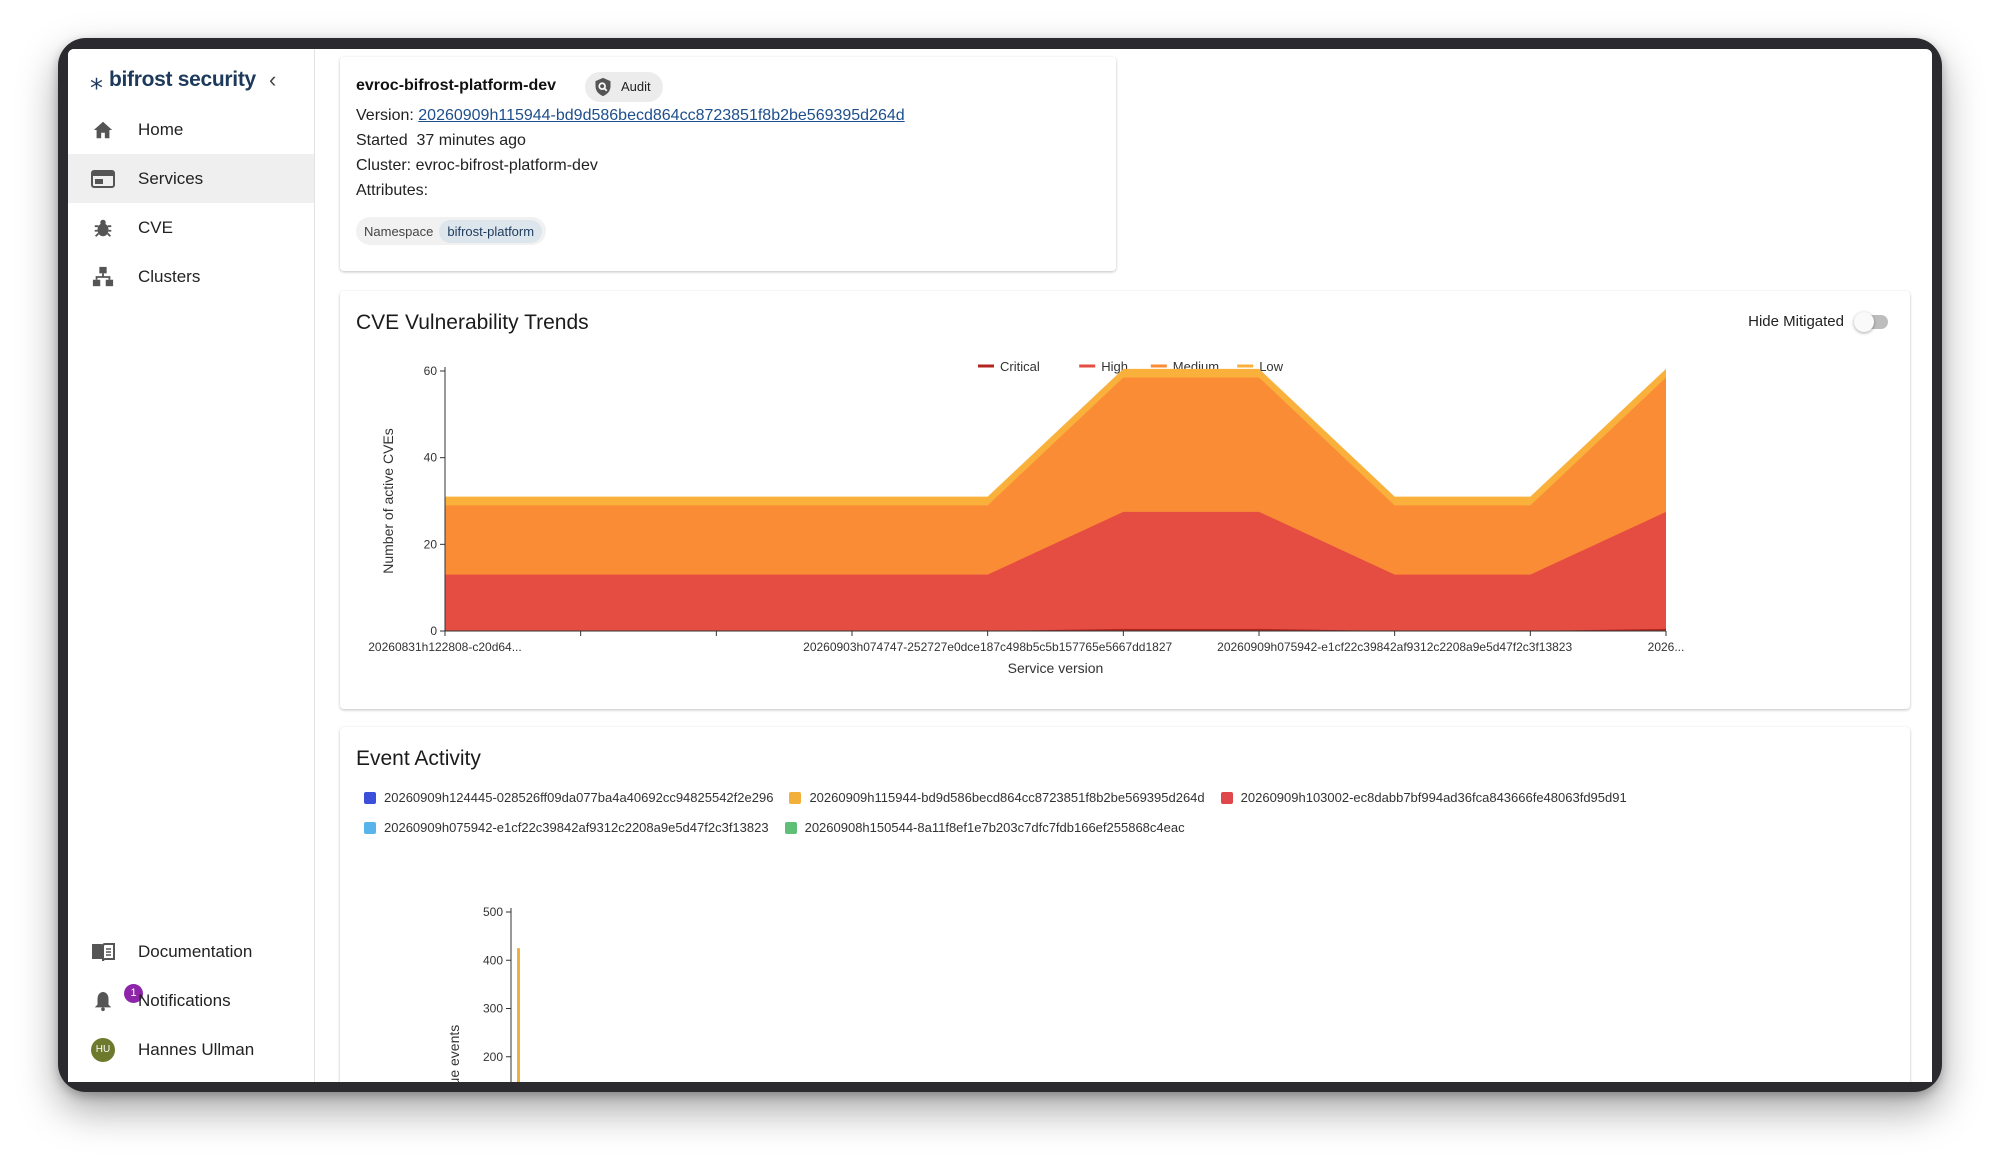 This screenshot has width=2000, height=1169. Describe the element at coordinates (103, 179) in the screenshot. I see `services-icon` at that location.